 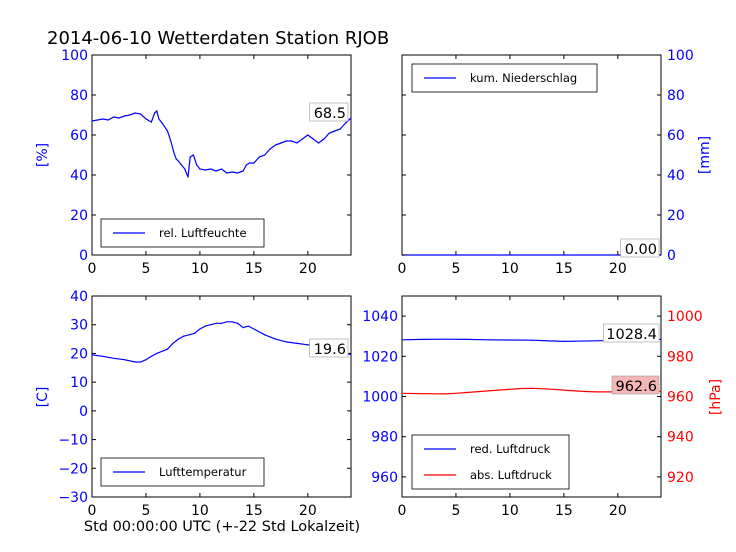 I want to click on y-tick-label: −10, so click(x=73, y=441).